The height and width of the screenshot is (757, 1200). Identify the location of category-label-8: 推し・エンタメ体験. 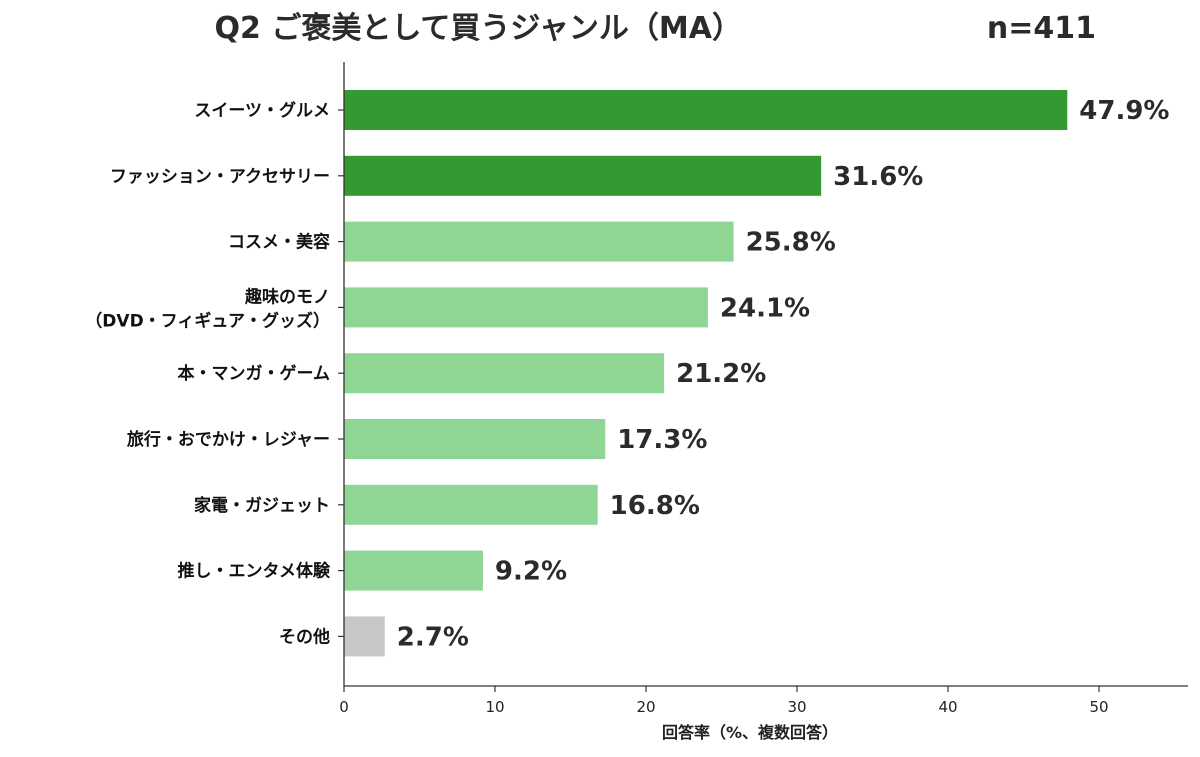
(254, 571).